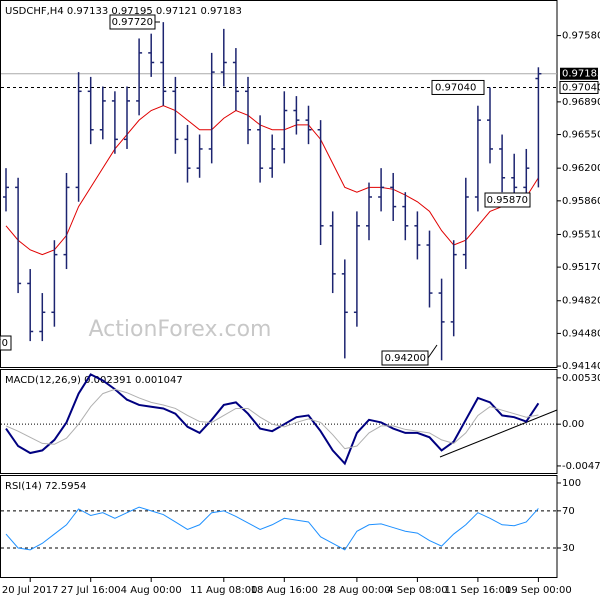 The width and height of the screenshot is (600, 600). I want to click on watermark: ActionForex.com, so click(180, 329).